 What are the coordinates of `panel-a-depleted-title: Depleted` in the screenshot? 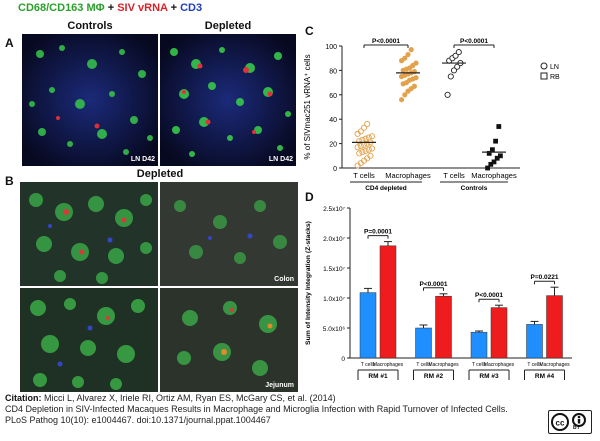 It's located at (228, 26).